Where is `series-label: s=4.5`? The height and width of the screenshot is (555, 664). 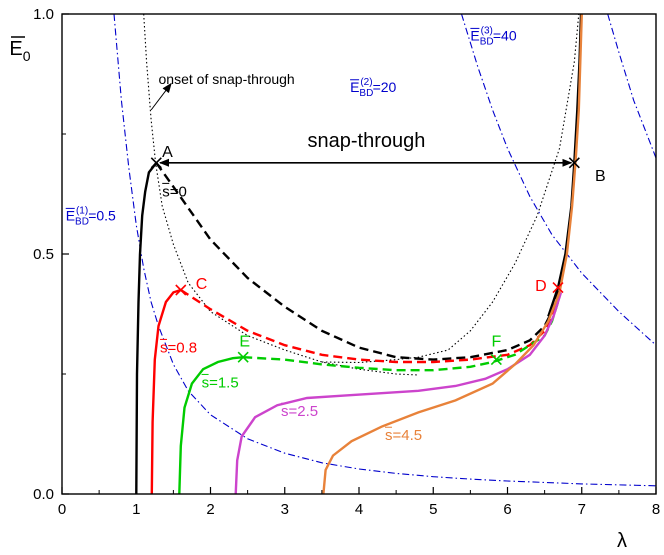
series-label: s=4.5 is located at coordinates (403, 435).